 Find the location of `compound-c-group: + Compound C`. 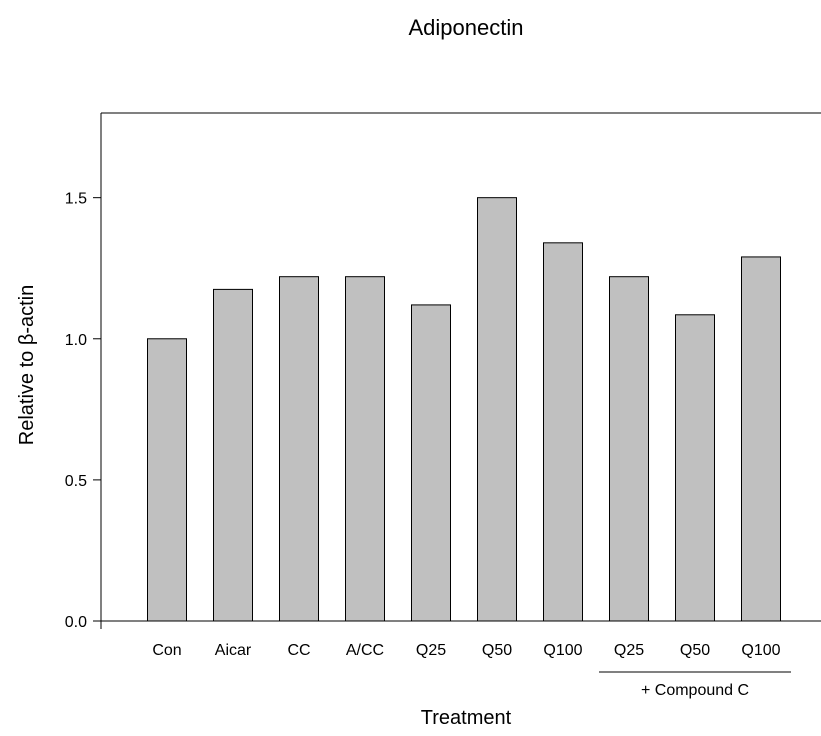

compound-c-group: + Compound C is located at coordinates (695, 685).